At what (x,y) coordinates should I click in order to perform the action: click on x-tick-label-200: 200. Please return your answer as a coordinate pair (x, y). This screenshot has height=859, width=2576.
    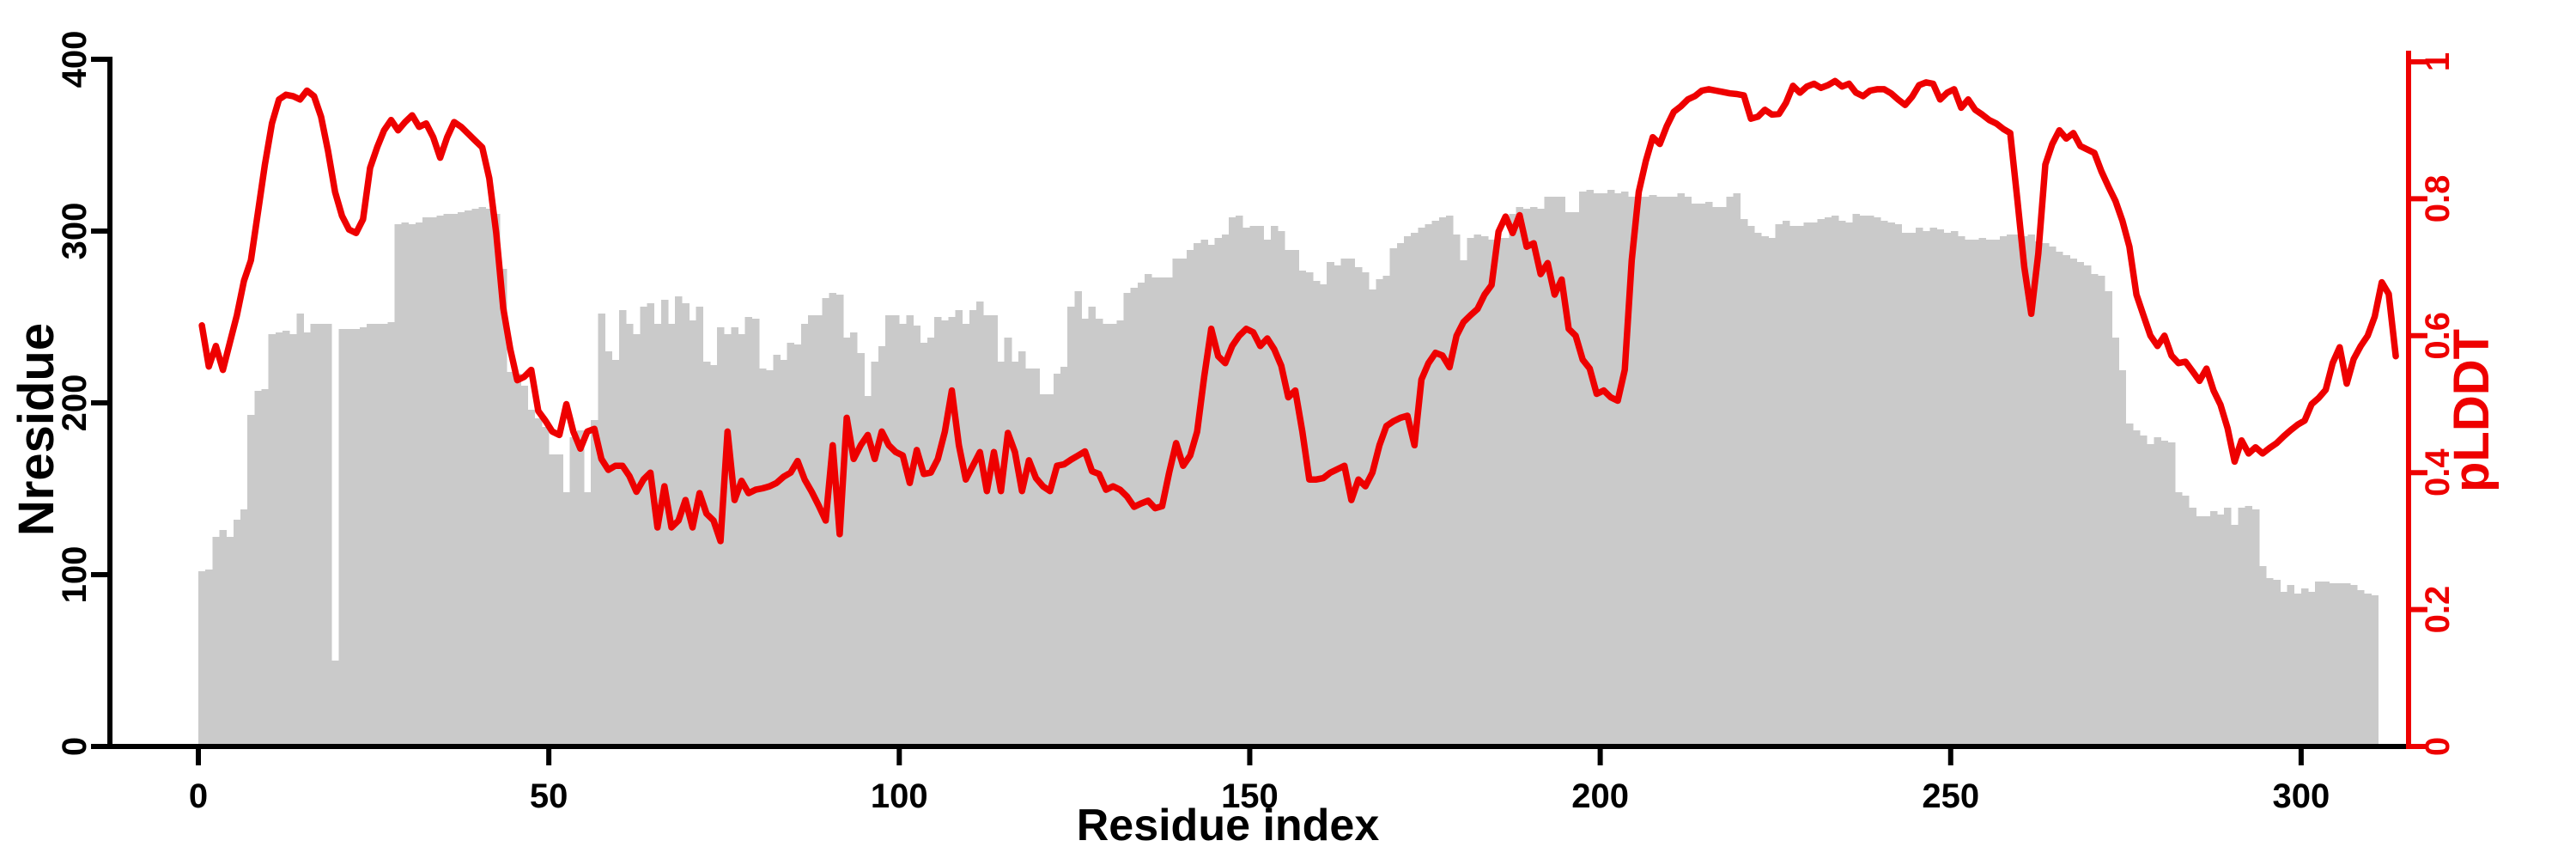
    Looking at the image, I should click on (1600, 796).